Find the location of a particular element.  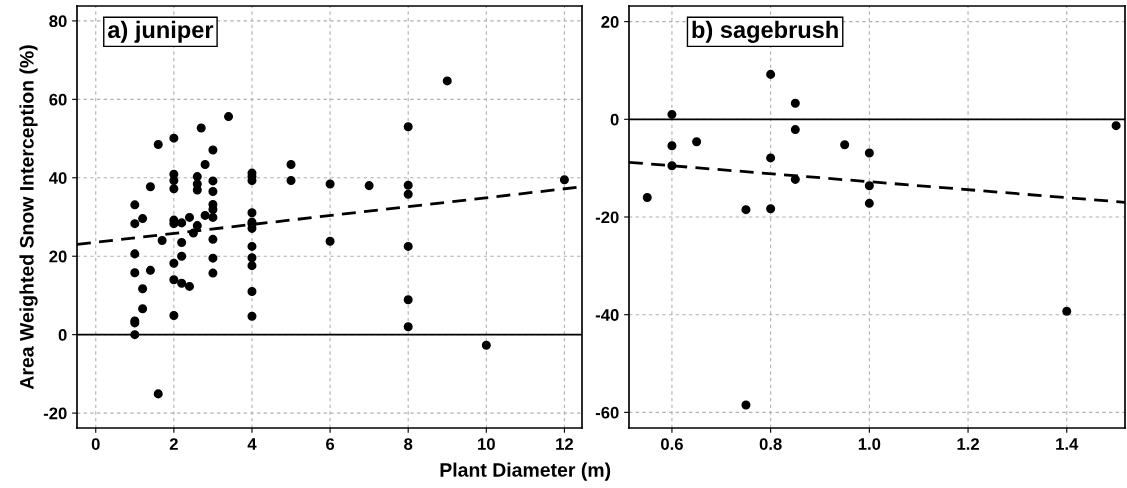

x-tick-label: 2 is located at coordinates (173, 444).